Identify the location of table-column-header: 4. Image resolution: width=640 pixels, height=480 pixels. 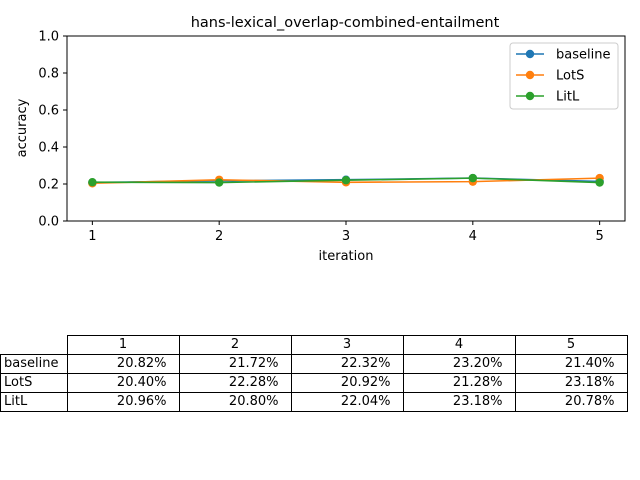
(459, 345).